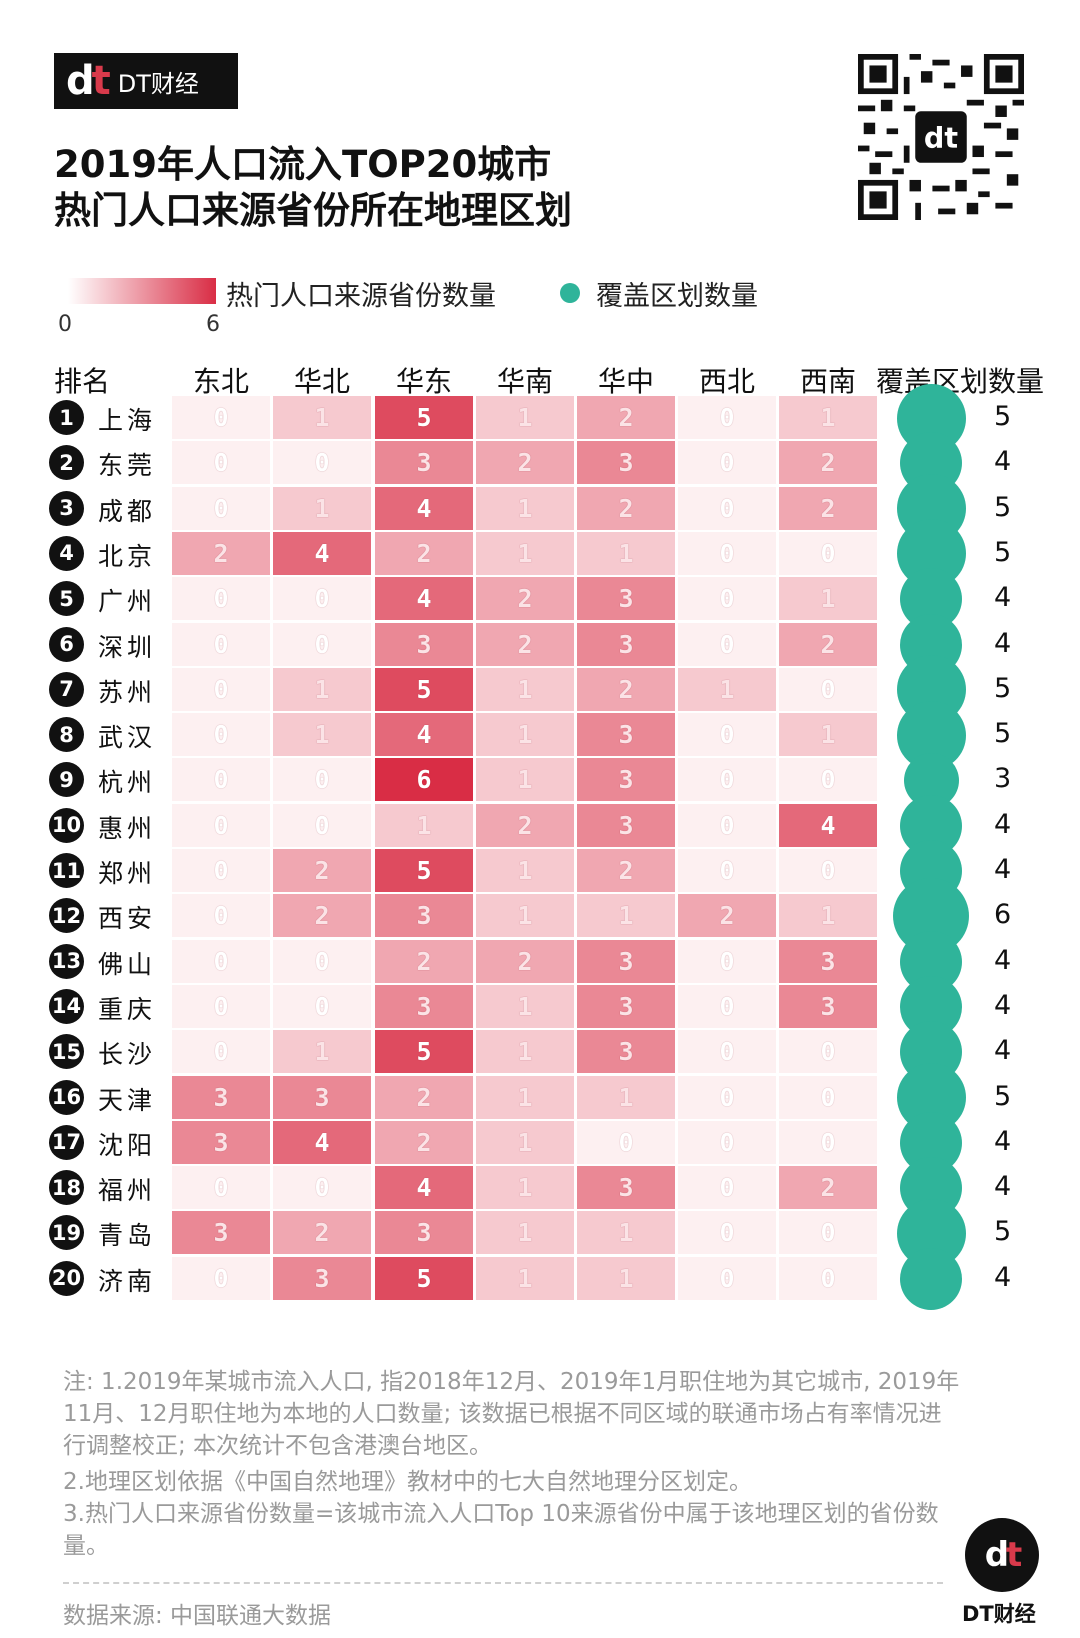 This screenshot has width=1080, height=1638. What do you see at coordinates (127, 828) in the screenshot?
I see `city-name: 惠州` at bounding box center [127, 828].